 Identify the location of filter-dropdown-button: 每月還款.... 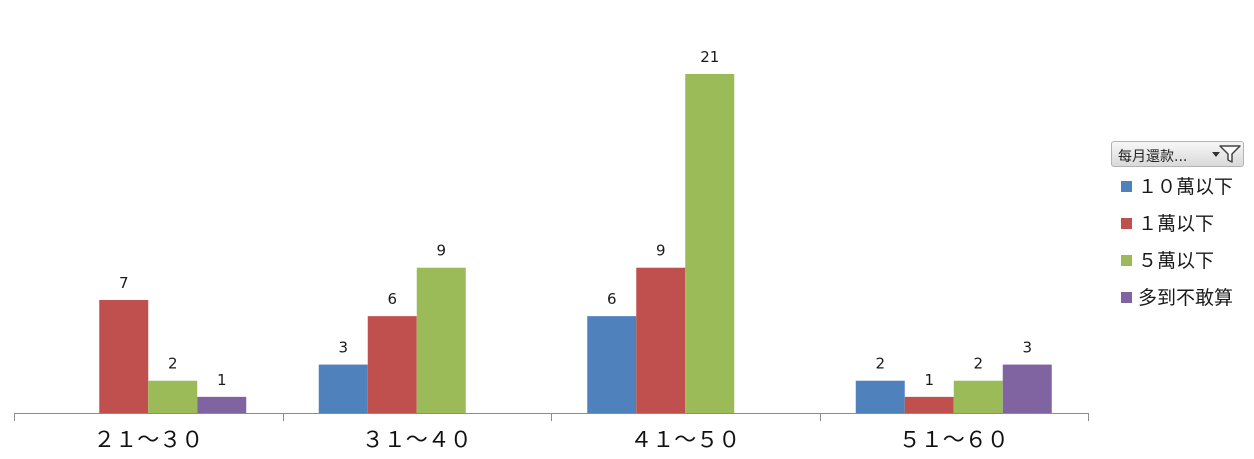
(1177, 154).